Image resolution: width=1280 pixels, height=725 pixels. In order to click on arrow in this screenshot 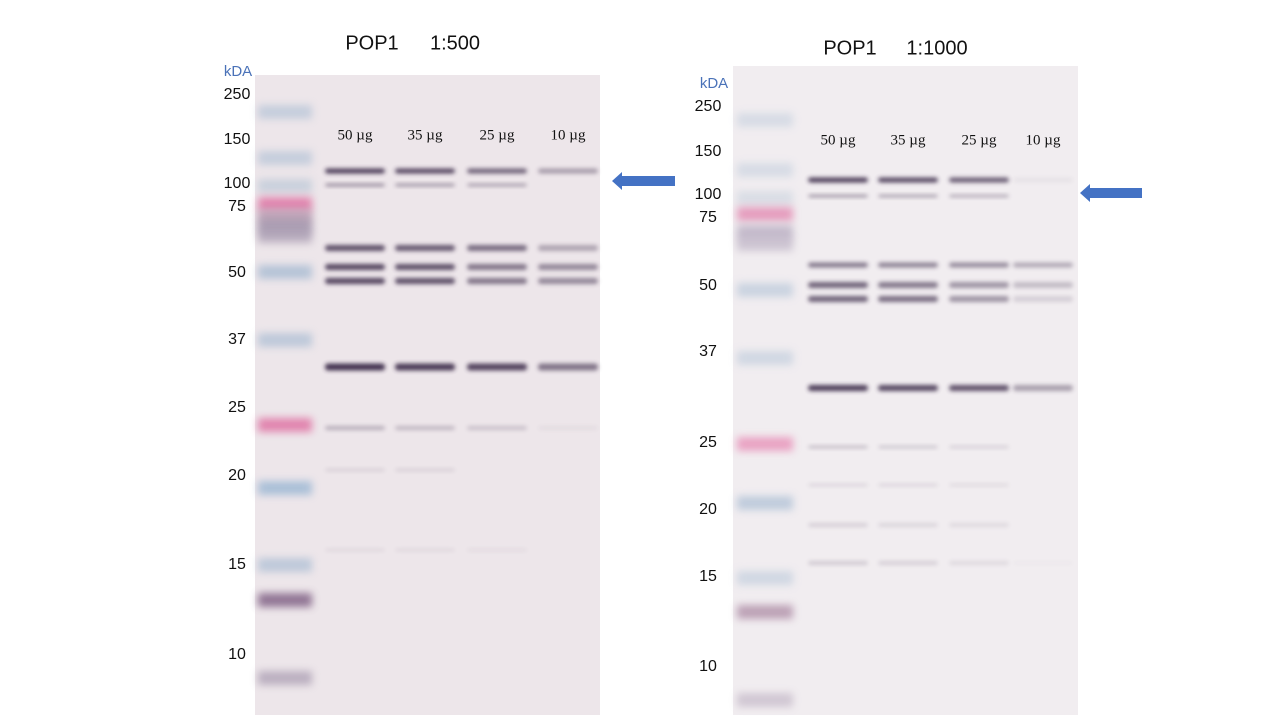, I will do `click(1111, 193)`.